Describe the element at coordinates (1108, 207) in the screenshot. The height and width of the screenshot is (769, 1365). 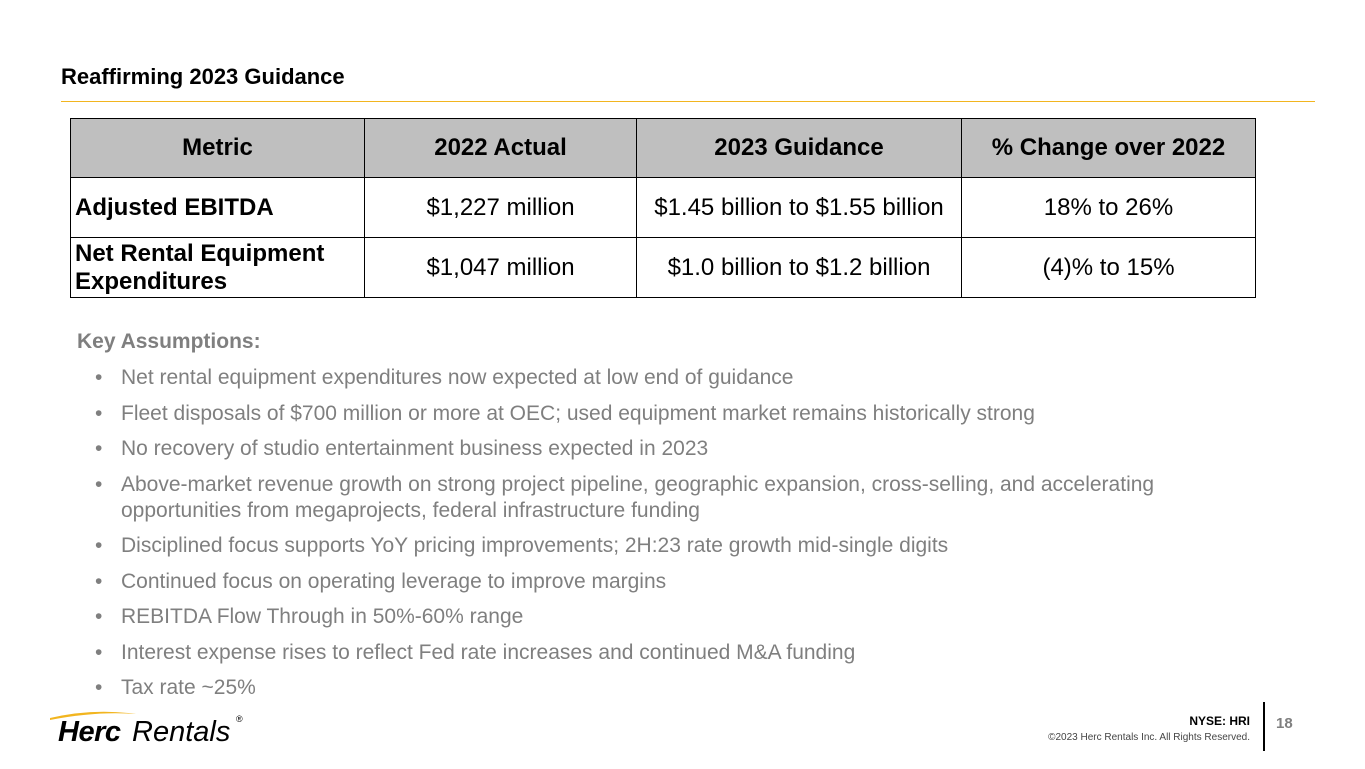
I see `table-cell: 18% to 26%` at that location.